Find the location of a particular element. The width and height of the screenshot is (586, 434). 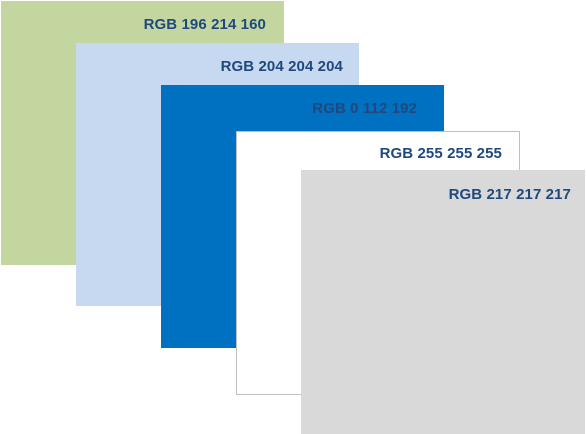

swatch-label: RGB 0 112 192 is located at coordinates (364, 108).